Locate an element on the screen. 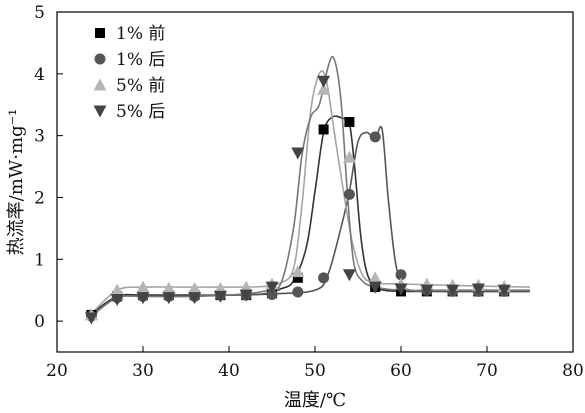  legend: 1% 前 1% 后 5% 前 5% 后 is located at coordinates (129, 73).